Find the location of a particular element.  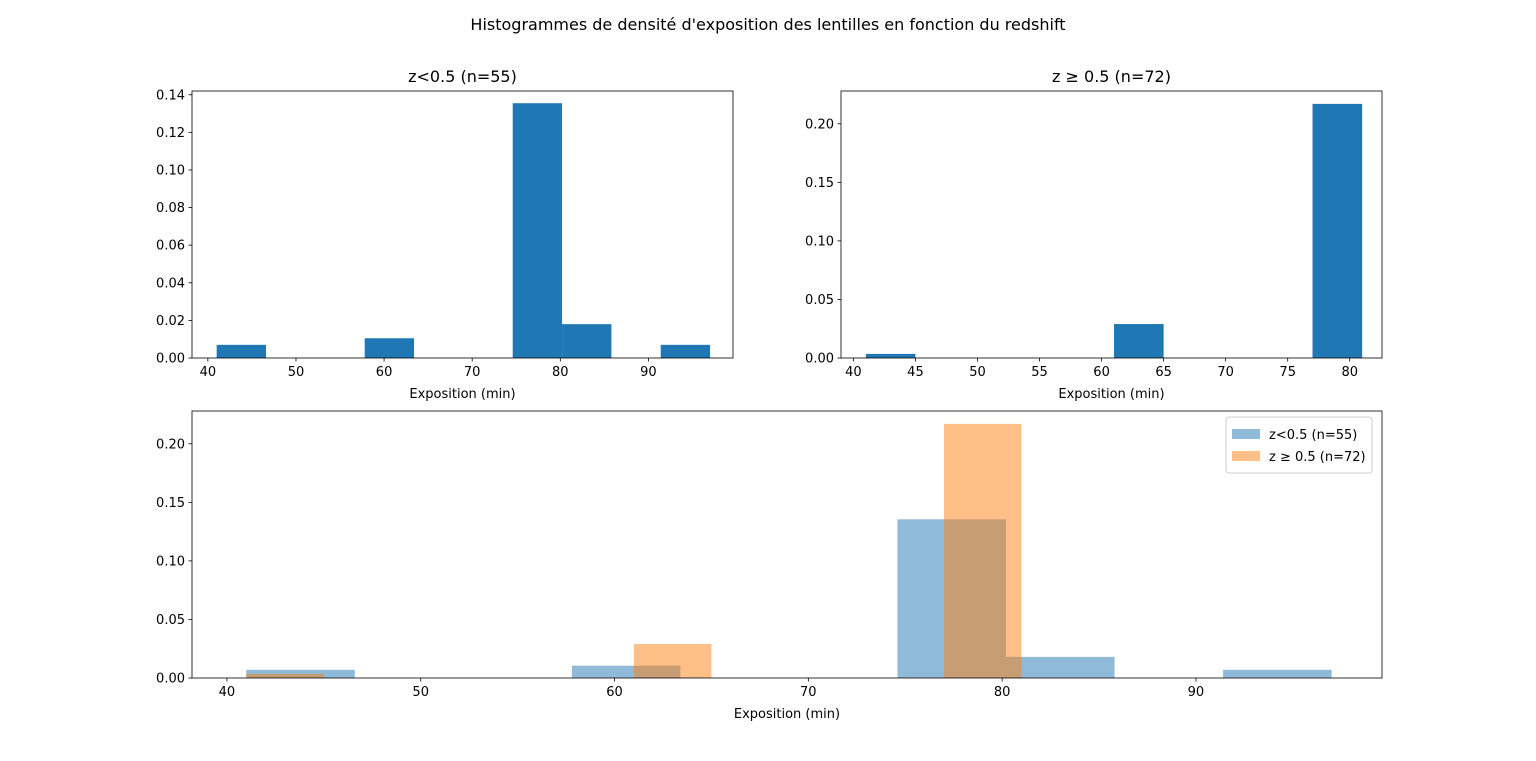

x-tick-label: 75 is located at coordinates (1287, 372).